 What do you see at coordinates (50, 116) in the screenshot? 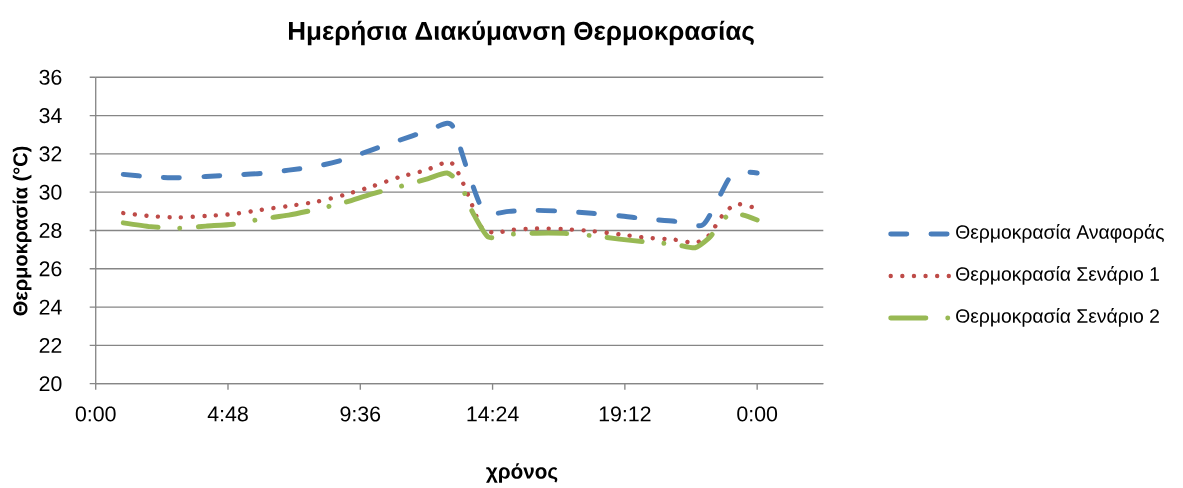
I see `y-tick-label: 34` at bounding box center [50, 116].